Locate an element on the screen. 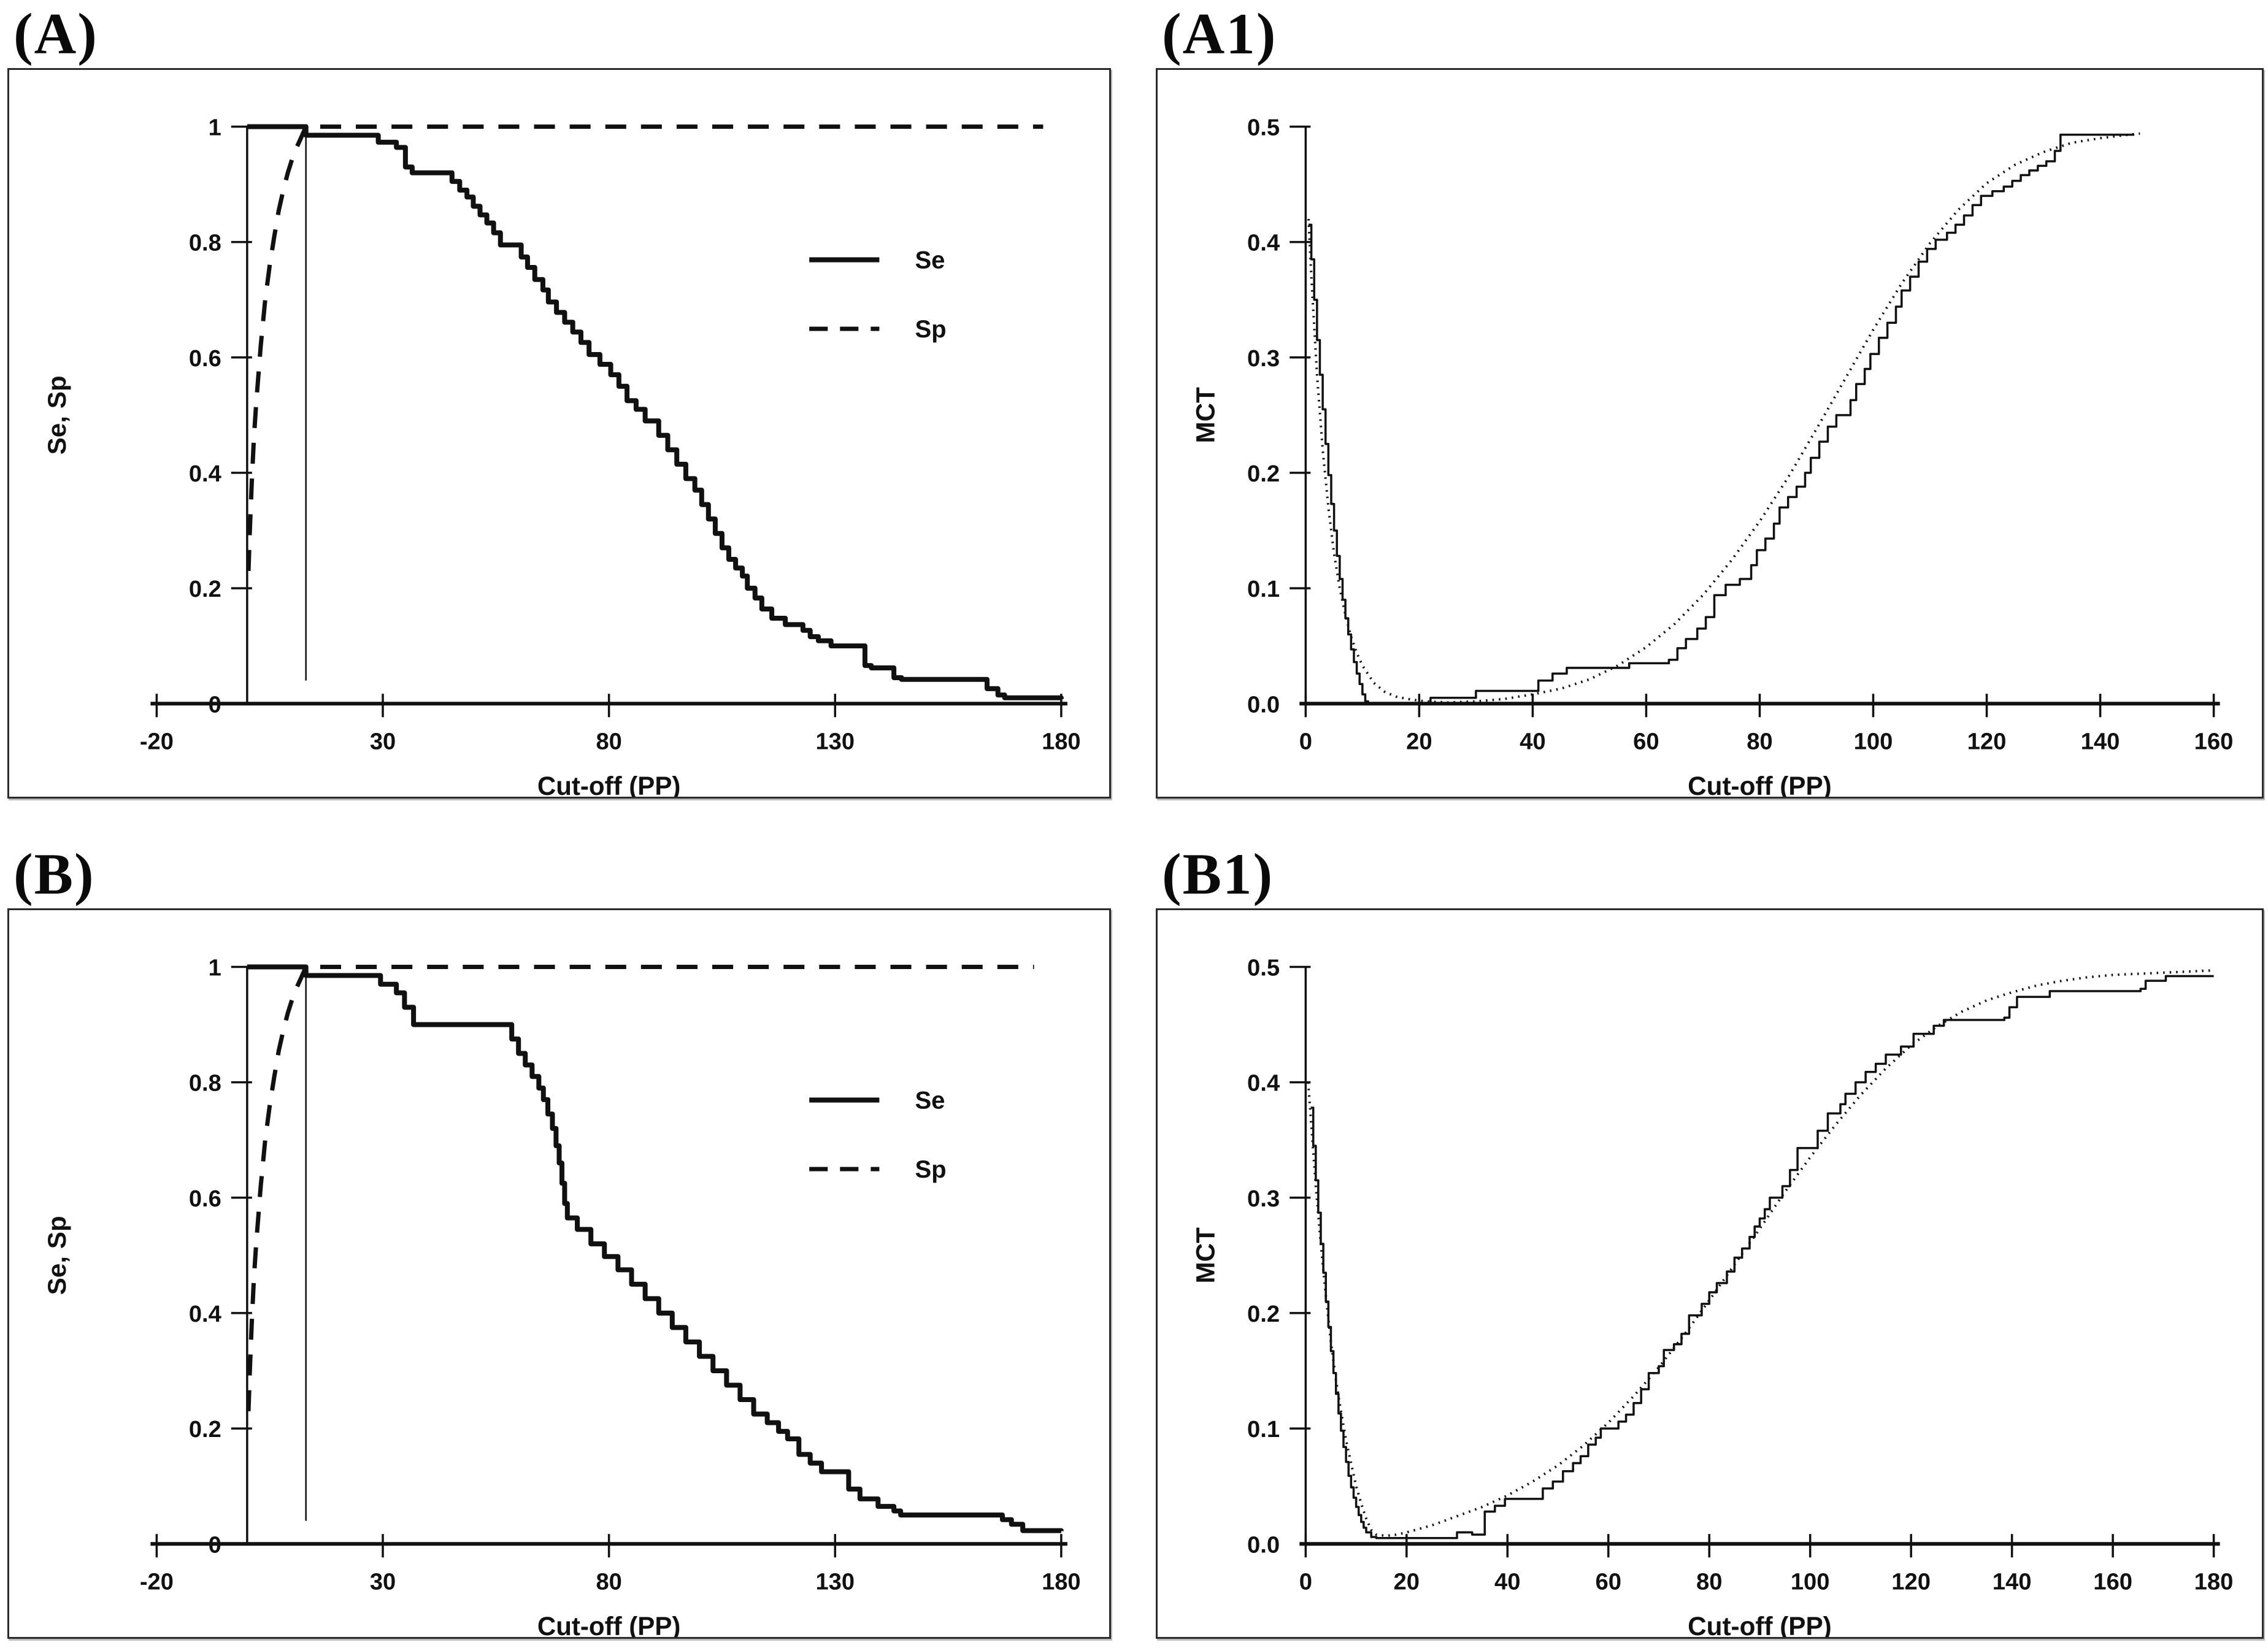 The width and height of the screenshot is (2268, 1648). panel-a1-title: (A1) is located at coordinates (1219, 33).